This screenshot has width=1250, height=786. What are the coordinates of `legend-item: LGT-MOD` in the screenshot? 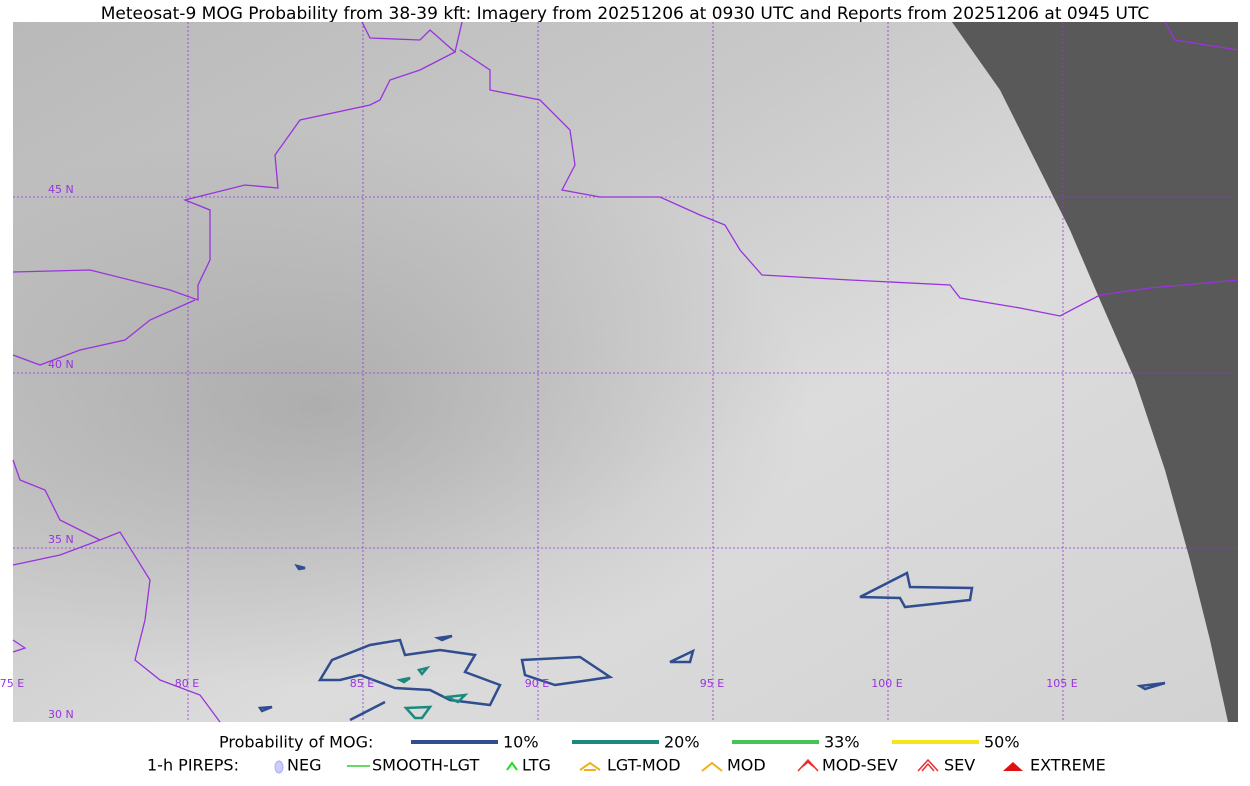 It's located at (644, 765).